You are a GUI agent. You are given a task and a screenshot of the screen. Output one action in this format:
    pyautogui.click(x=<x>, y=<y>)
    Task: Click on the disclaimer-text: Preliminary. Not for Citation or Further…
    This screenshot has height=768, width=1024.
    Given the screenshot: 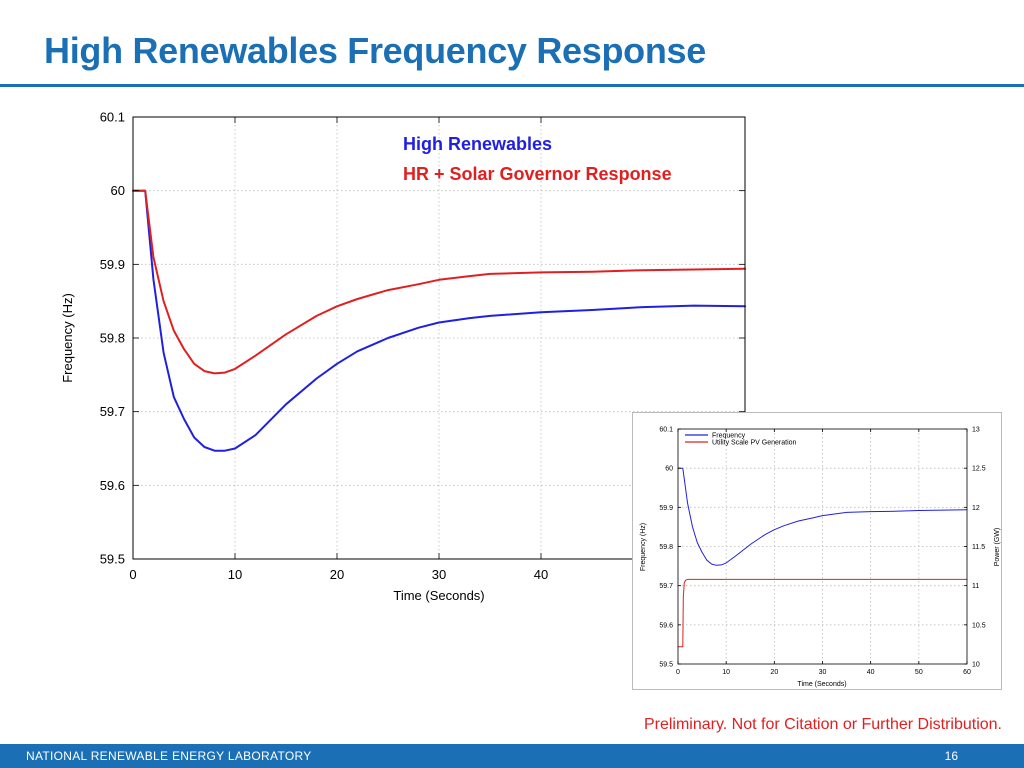 What is the action you would take?
    pyautogui.click(x=822, y=724)
    